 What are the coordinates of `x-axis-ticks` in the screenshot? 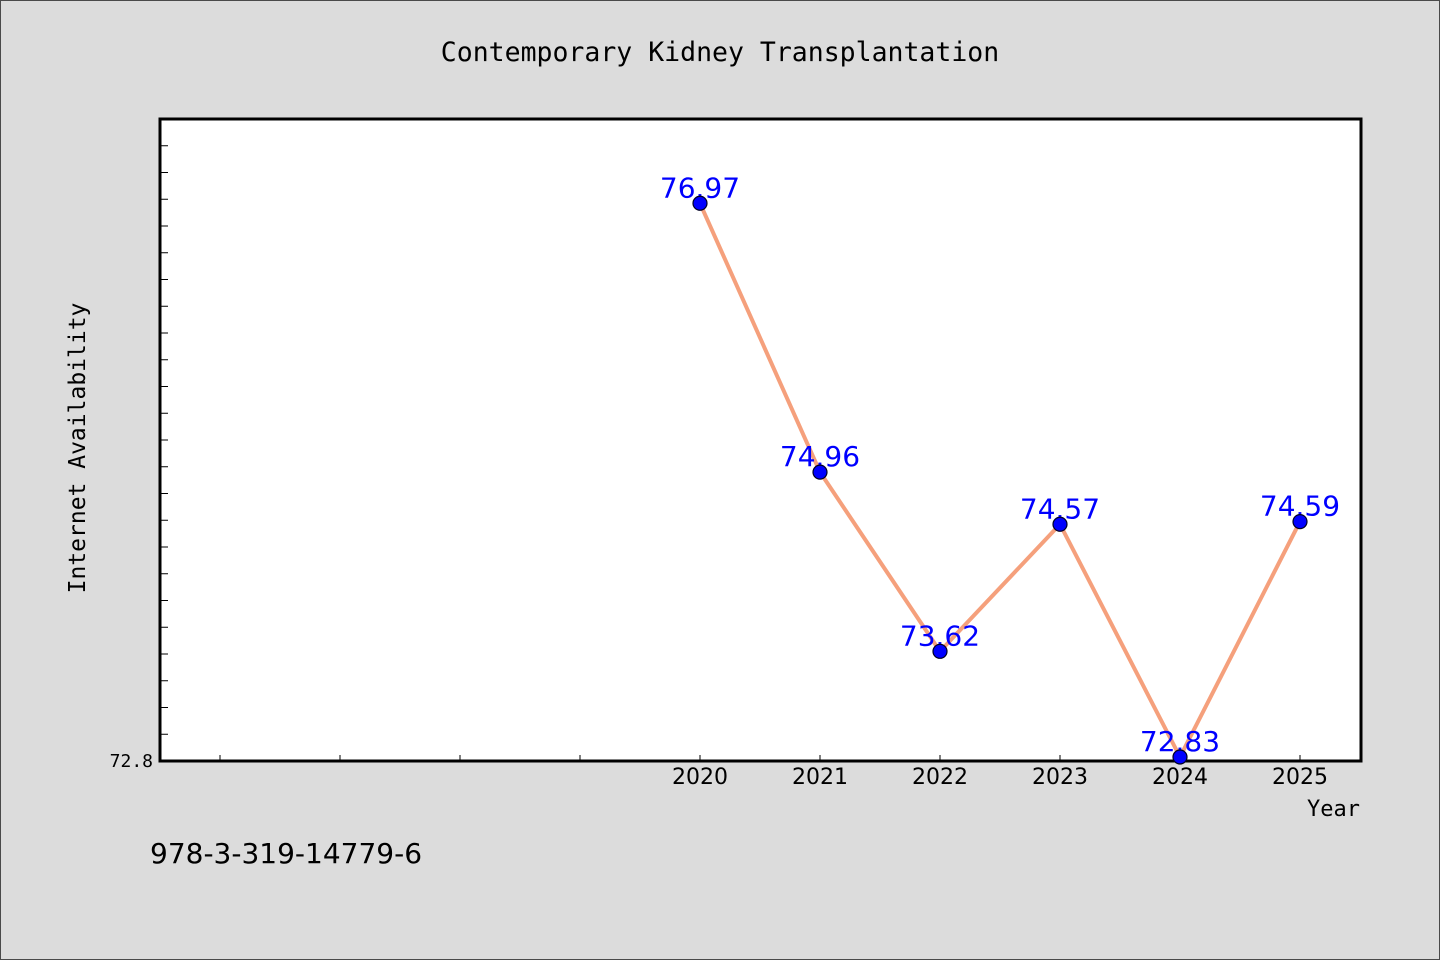 It's located at (760, 758).